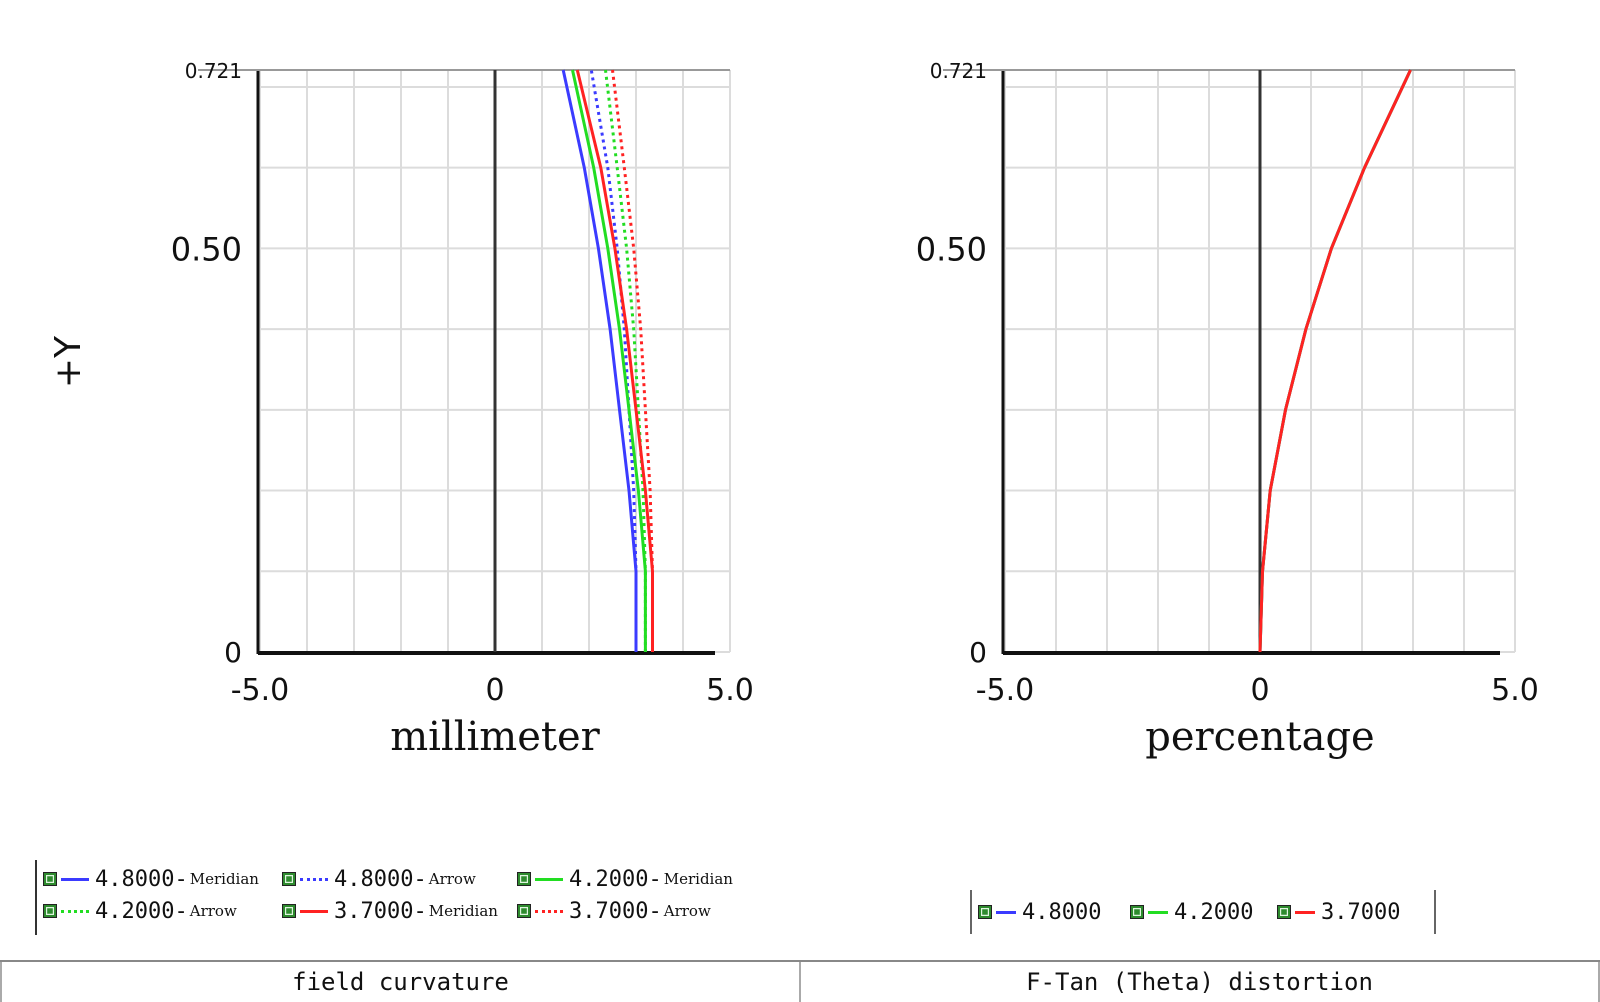 Image resolution: width=1600 pixels, height=1002 pixels. I want to click on footer-bar: field curvature F-Tan (Theta) distortion, so click(800, 981).